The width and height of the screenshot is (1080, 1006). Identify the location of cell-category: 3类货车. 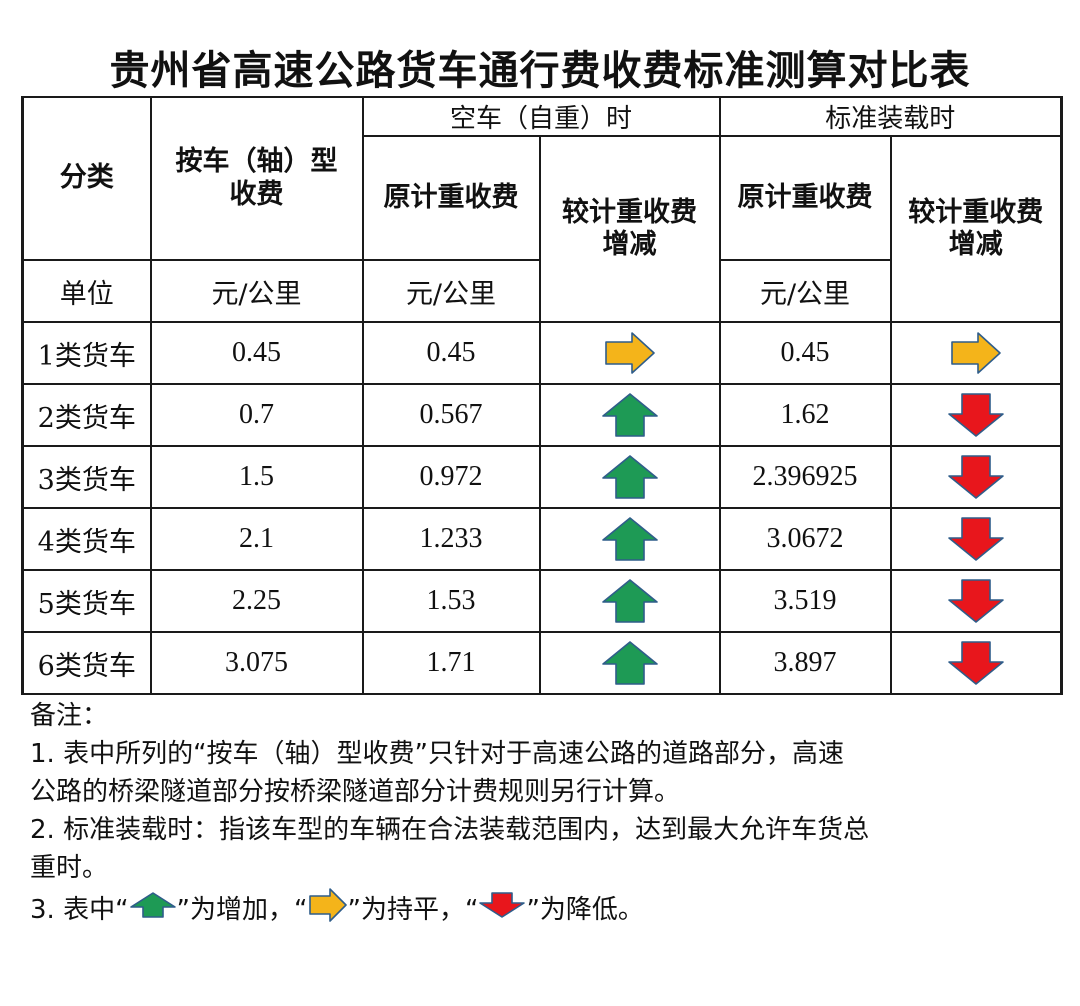
(86, 477).